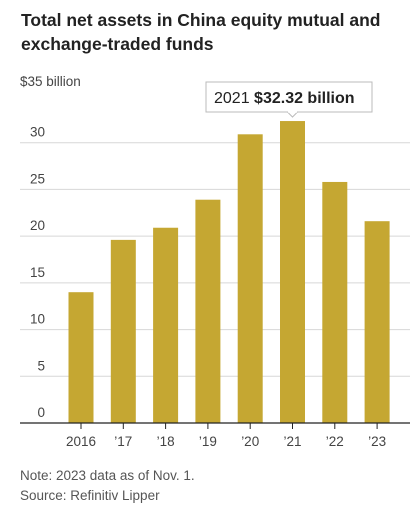 This screenshot has height=512, width=420. I want to click on annotation-text: 2021 $32.32 billion, so click(284, 98).